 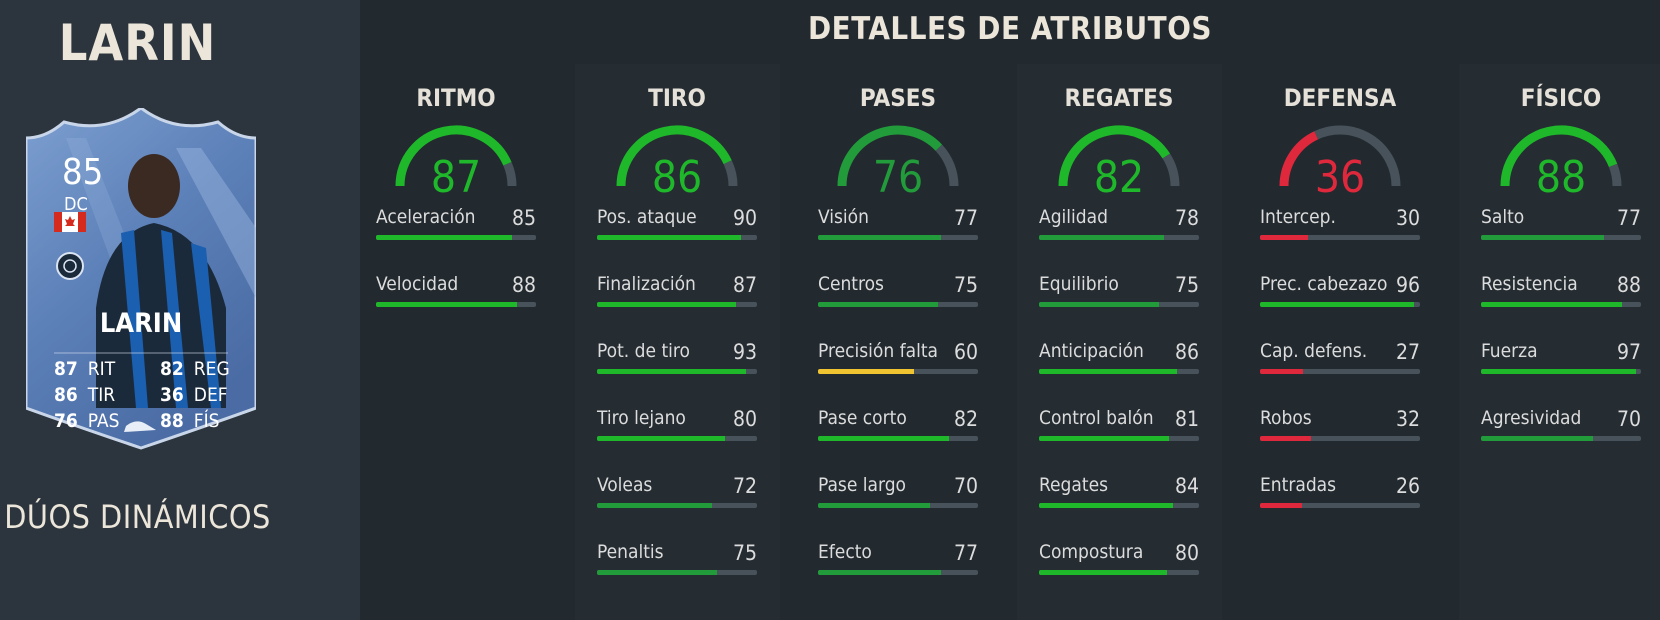 What do you see at coordinates (744, 285) in the screenshot?
I see `stat-value: 87` at bounding box center [744, 285].